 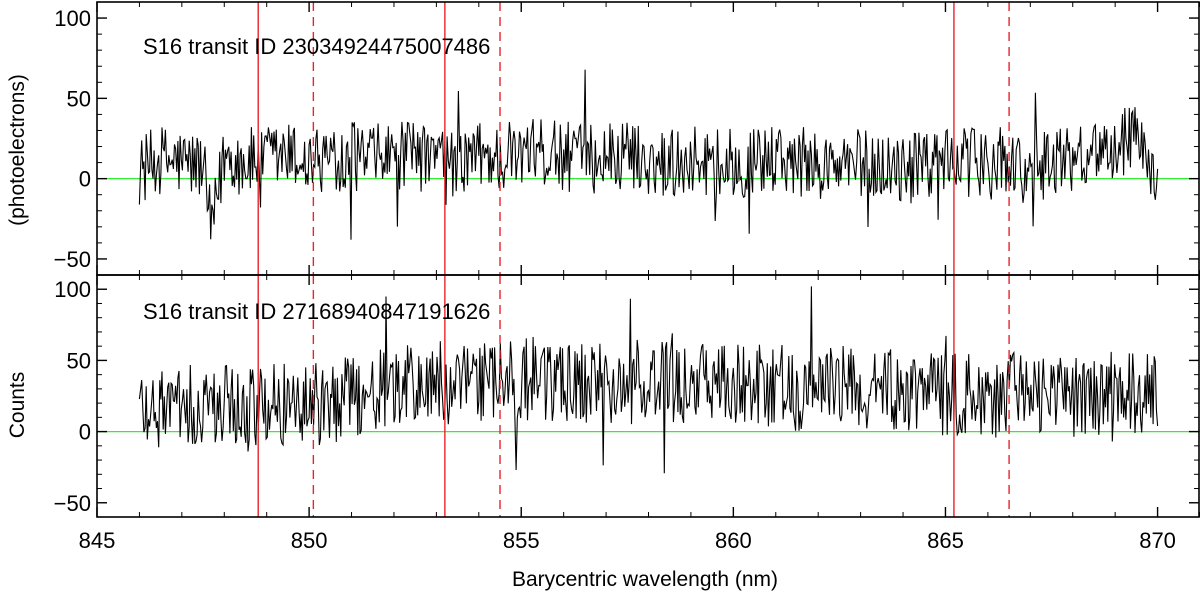 What do you see at coordinates (316, 311) in the screenshot?
I see `panel-annotation: S16 transit ID 27168940847191626` at bounding box center [316, 311].